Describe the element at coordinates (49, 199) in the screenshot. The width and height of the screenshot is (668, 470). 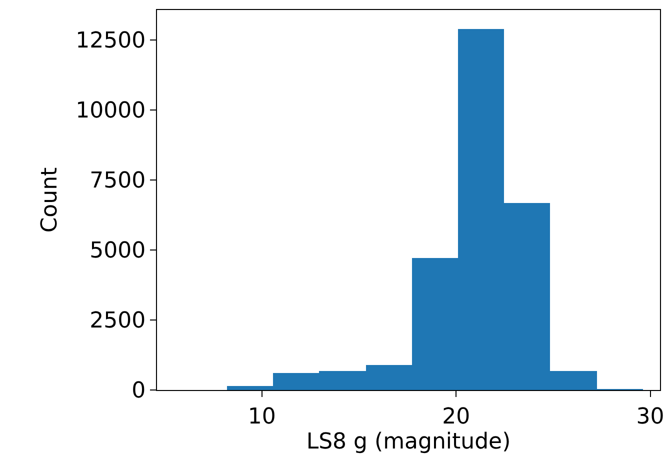
I see `y-axis-title: Count` at that location.